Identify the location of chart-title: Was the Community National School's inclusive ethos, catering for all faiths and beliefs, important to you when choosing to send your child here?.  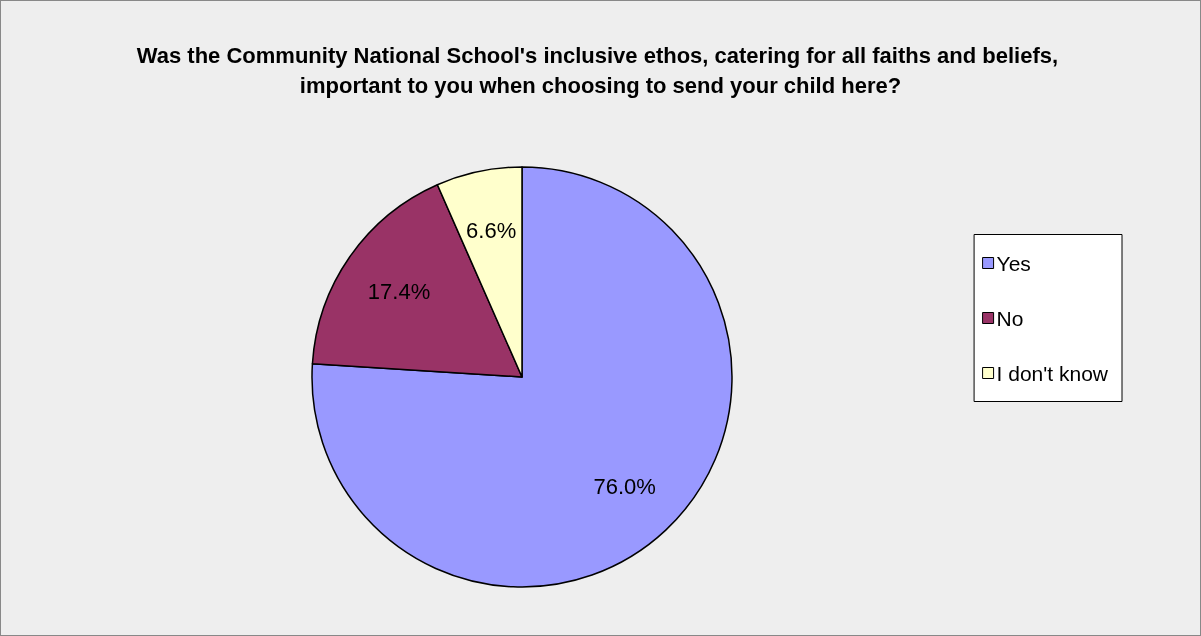
(600, 70).